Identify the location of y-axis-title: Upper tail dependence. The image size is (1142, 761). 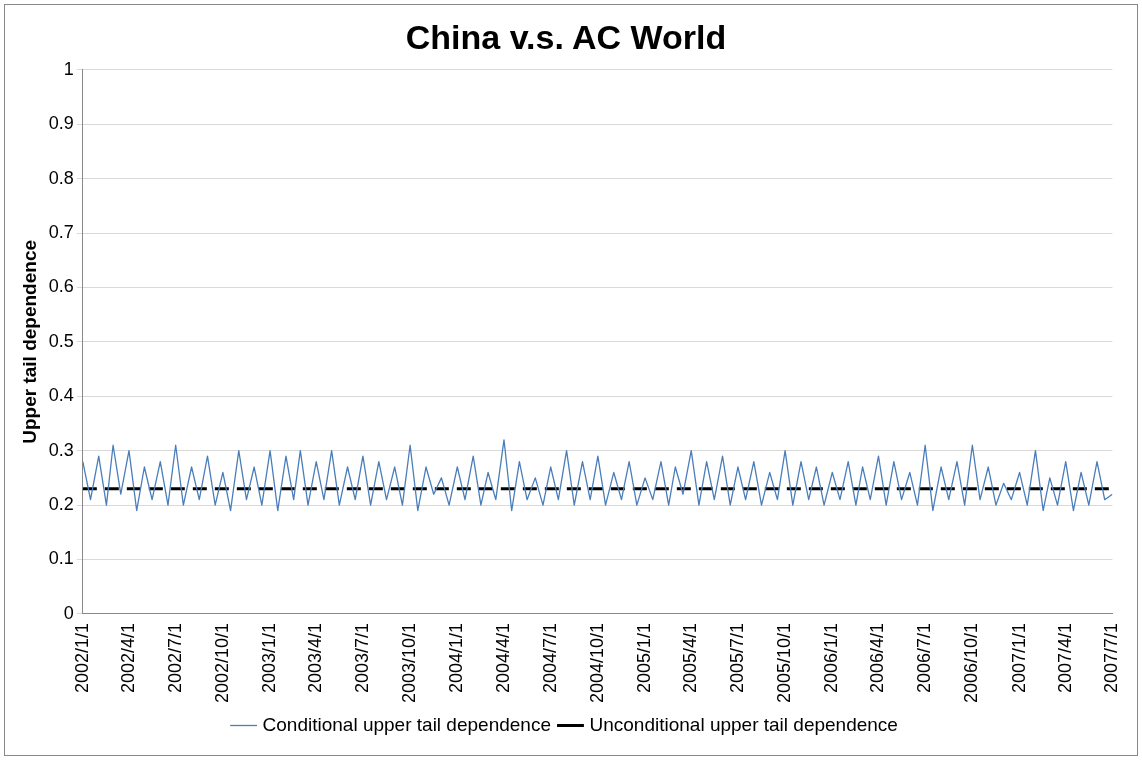
(29, 341).